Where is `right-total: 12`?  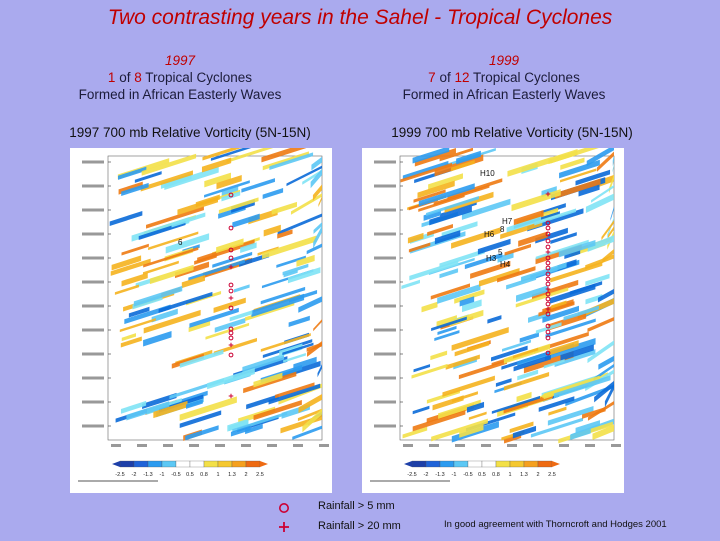 right-total: 12 is located at coordinates (462, 77).